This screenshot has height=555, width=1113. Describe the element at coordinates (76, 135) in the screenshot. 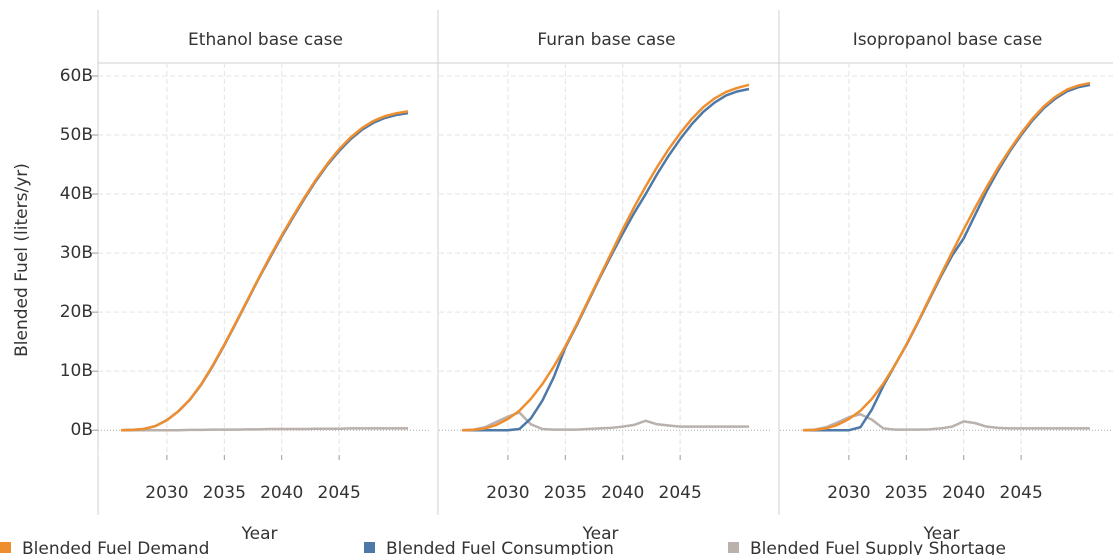

I see `y-tick-label: 50B` at that location.